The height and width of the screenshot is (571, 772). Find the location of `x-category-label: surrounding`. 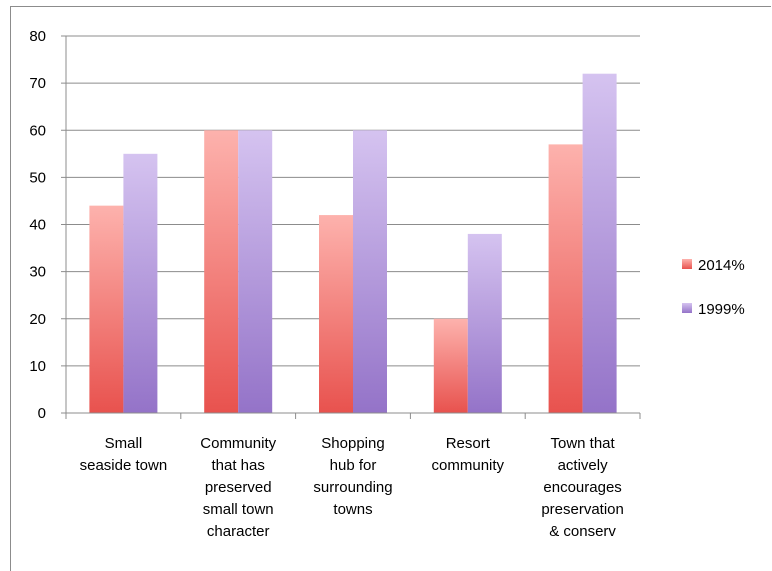

x-category-label: surrounding is located at coordinates (352, 487).